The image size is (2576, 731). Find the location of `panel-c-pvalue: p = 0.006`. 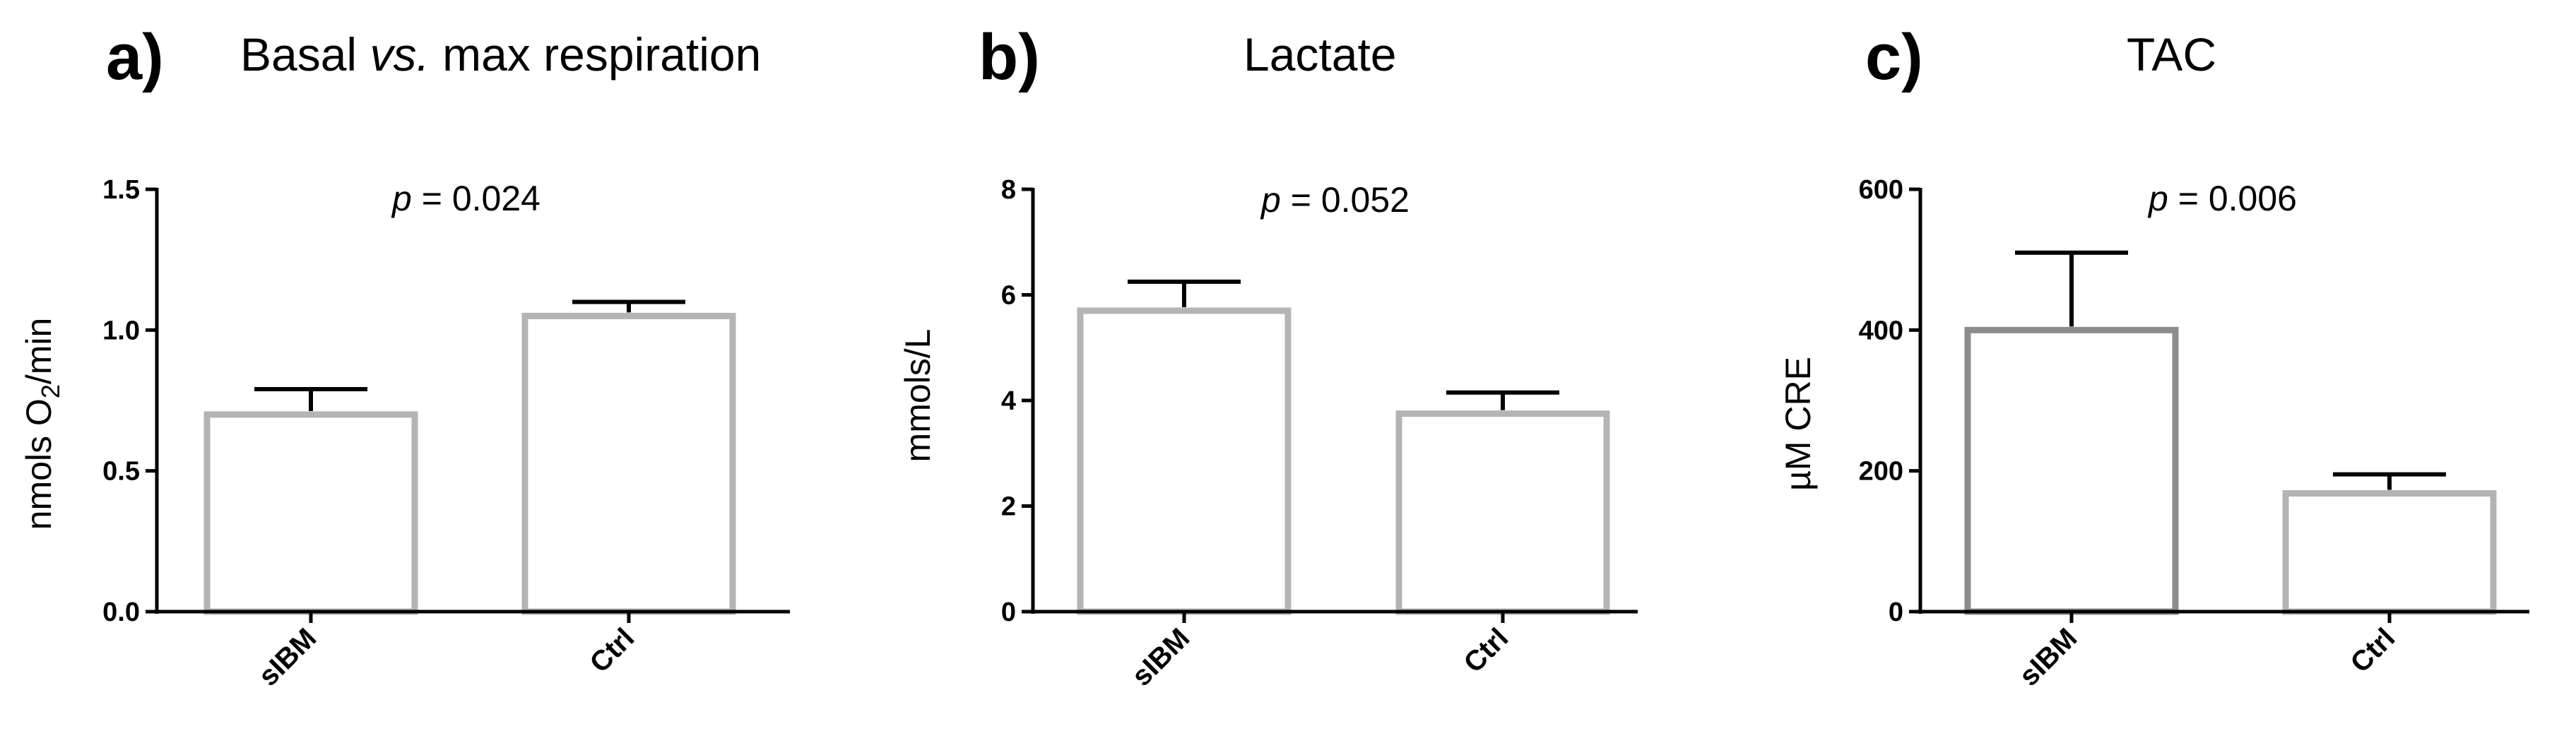

panel-c-pvalue: p = 0.006 is located at coordinates (2222, 198).